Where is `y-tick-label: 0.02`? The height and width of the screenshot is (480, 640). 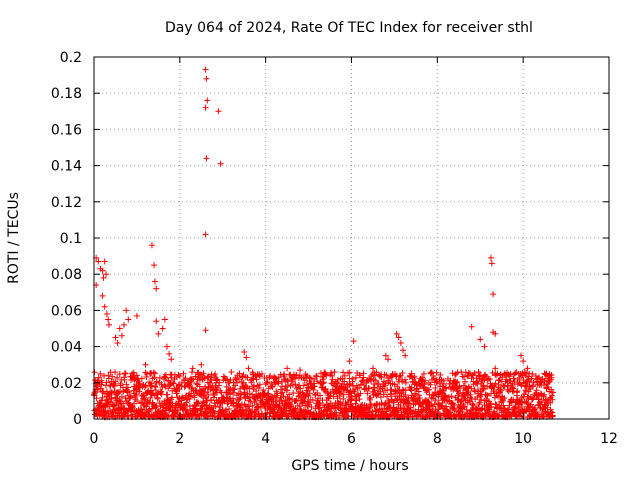
y-tick-label: 0.02 is located at coordinates (66, 384).